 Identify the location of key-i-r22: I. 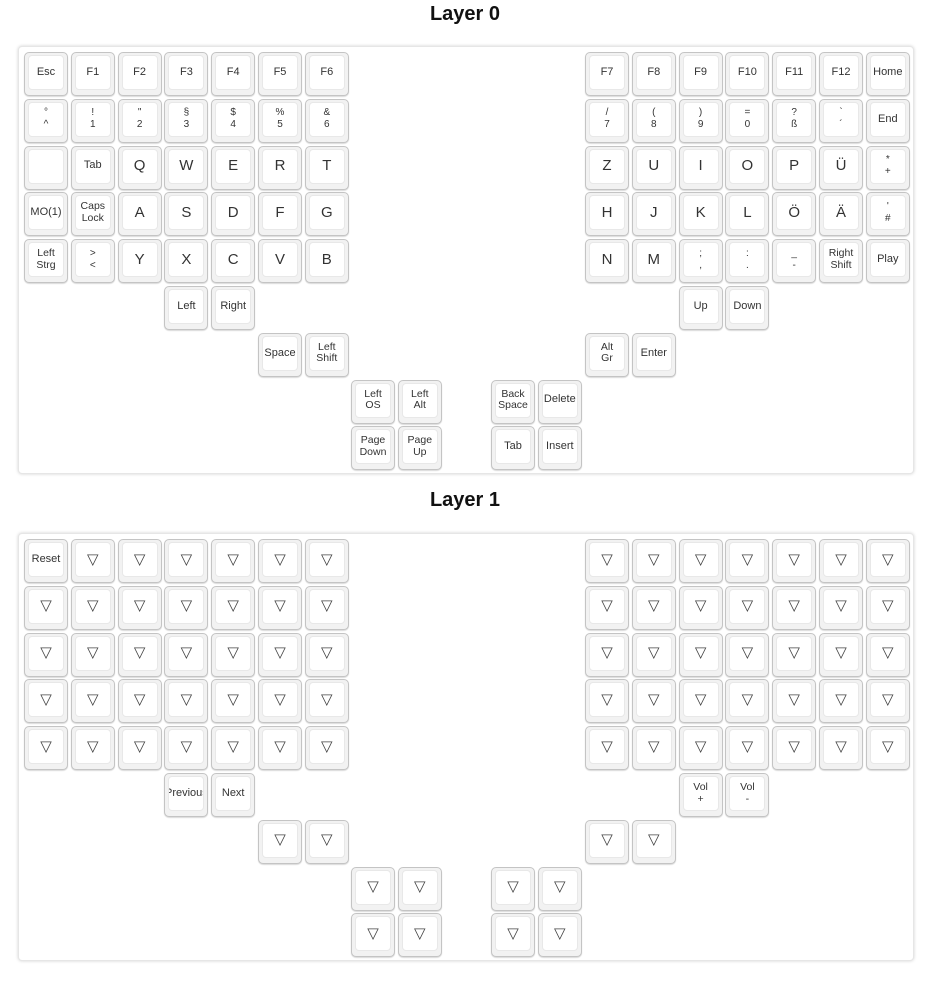
(700, 167).